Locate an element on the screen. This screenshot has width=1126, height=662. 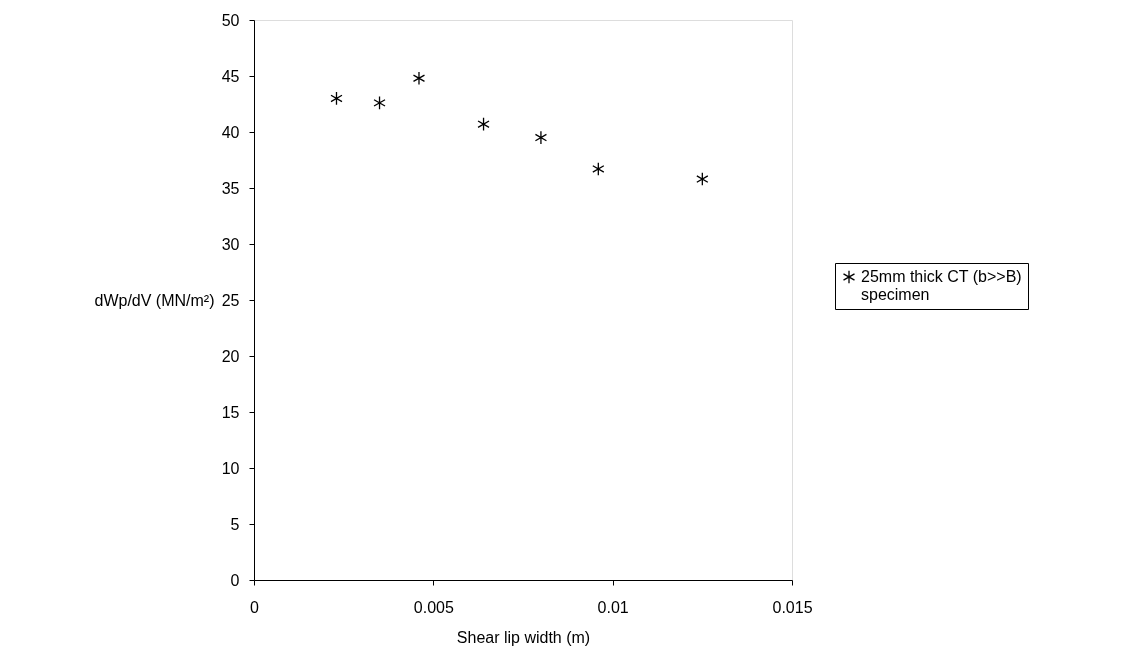
x-axis-title: Shear lip width (m) is located at coordinates (523, 637).